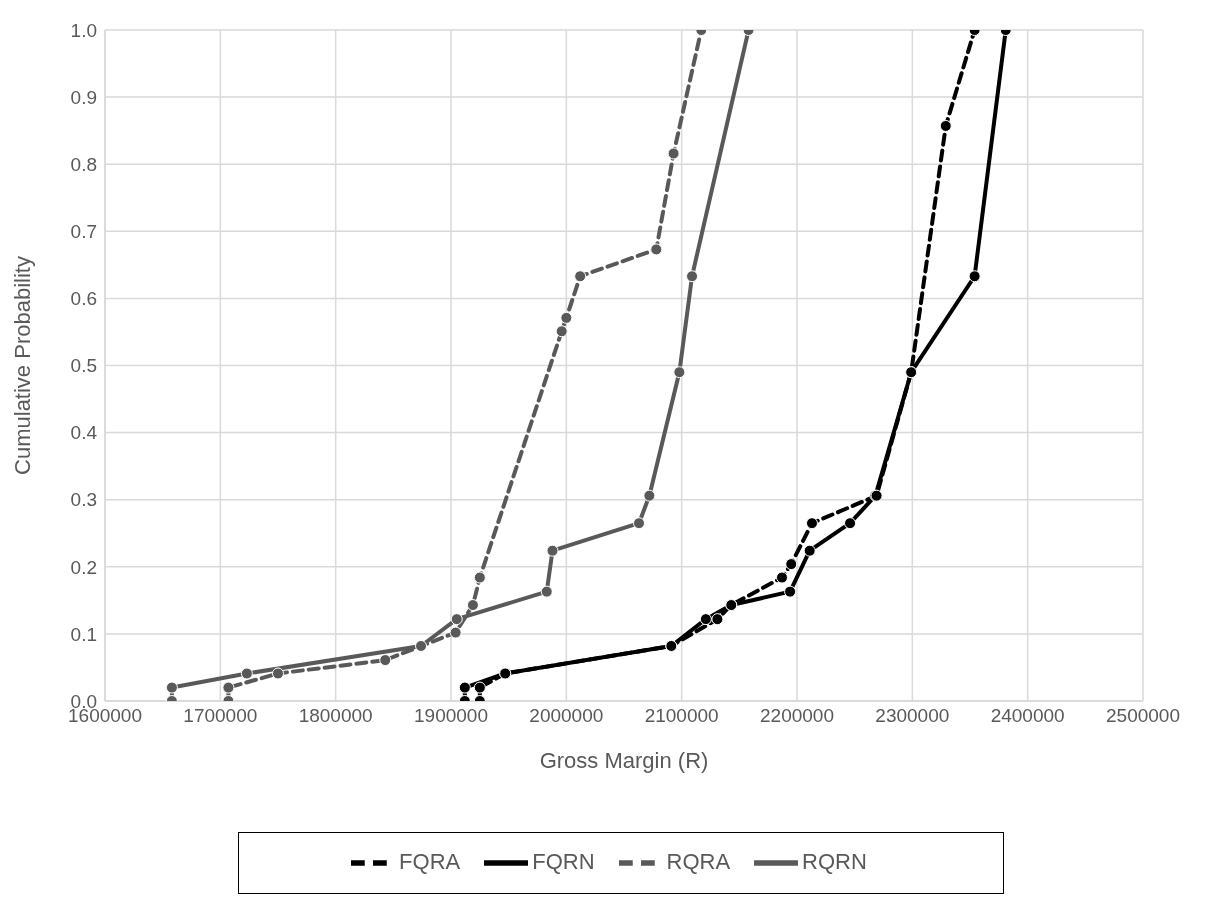 The width and height of the screenshot is (1208, 906). What do you see at coordinates (83, 567) in the screenshot?
I see `y-tick-label: 0.2` at bounding box center [83, 567].